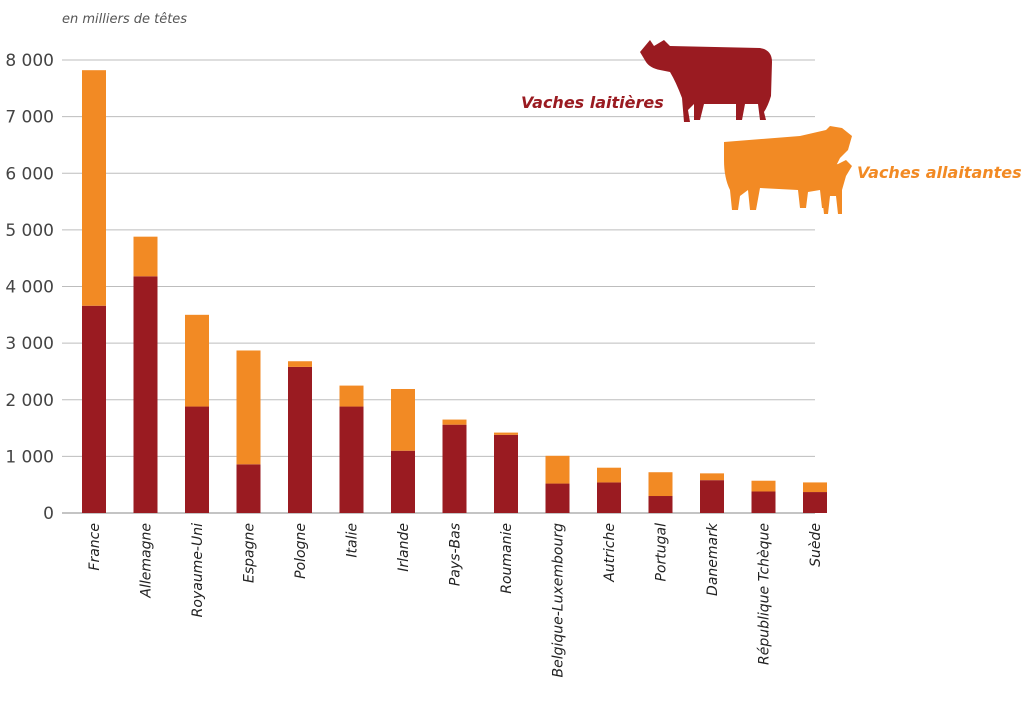 The width and height of the screenshot is (1031, 702). Describe the element at coordinates (147, 561) in the screenshot. I see `x-tick-label: Allemagne` at that location.